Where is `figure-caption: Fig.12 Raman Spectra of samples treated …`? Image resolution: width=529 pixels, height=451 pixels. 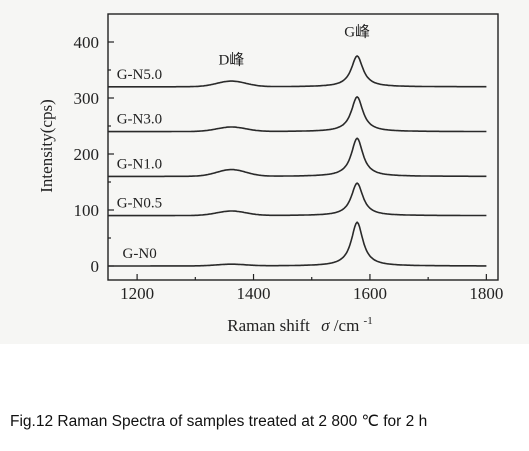
figure-caption: Fig.12 Raman Spectra of samples treated … is located at coordinates (219, 421).